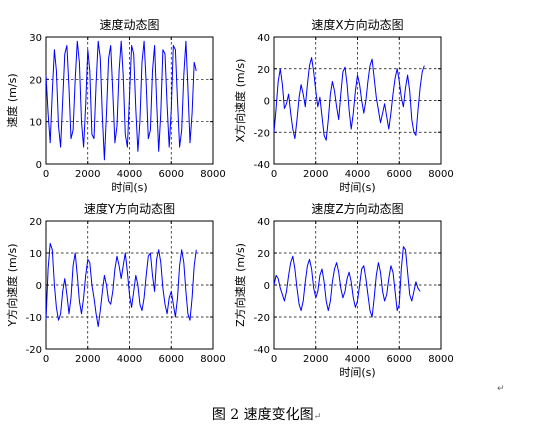 This screenshot has height=445, width=533. What do you see at coordinates (129, 24) in the screenshot?
I see `chart-title: 速度动态图` at bounding box center [129, 24].